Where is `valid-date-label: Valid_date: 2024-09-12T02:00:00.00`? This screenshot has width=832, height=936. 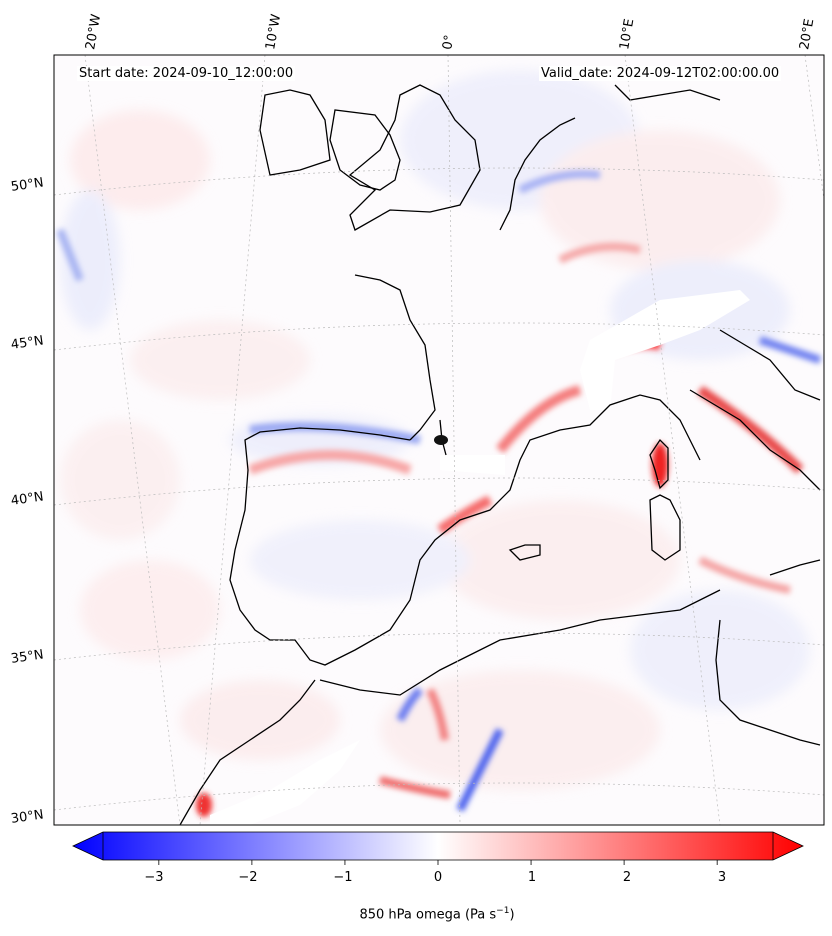
valid-date-label: Valid_date: 2024-09-12T02:00:00.00 is located at coordinates (660, 73).